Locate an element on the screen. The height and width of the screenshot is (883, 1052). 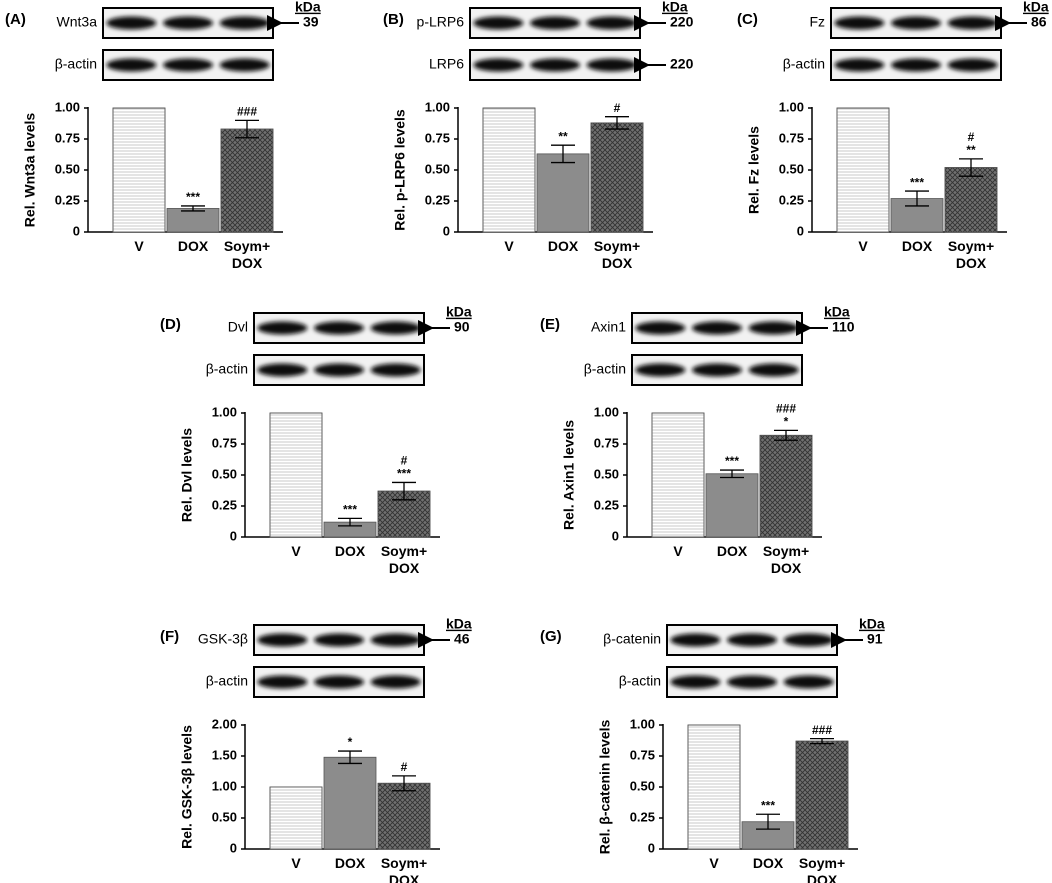
blot-label: LRP6 is located at coordinates (446, 64).